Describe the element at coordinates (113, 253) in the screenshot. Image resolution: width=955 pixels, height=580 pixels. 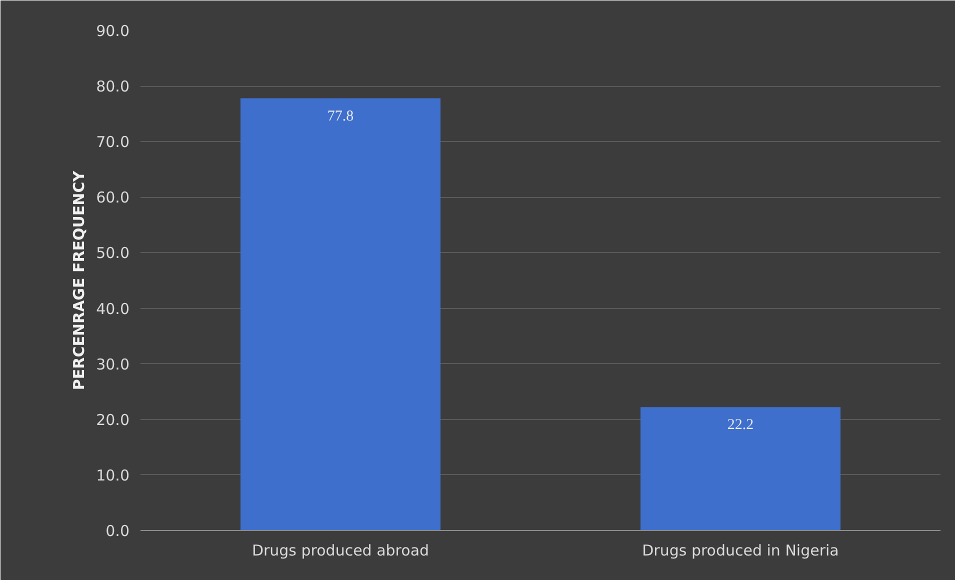
I see `y-tick-label: 50.0` at that location.